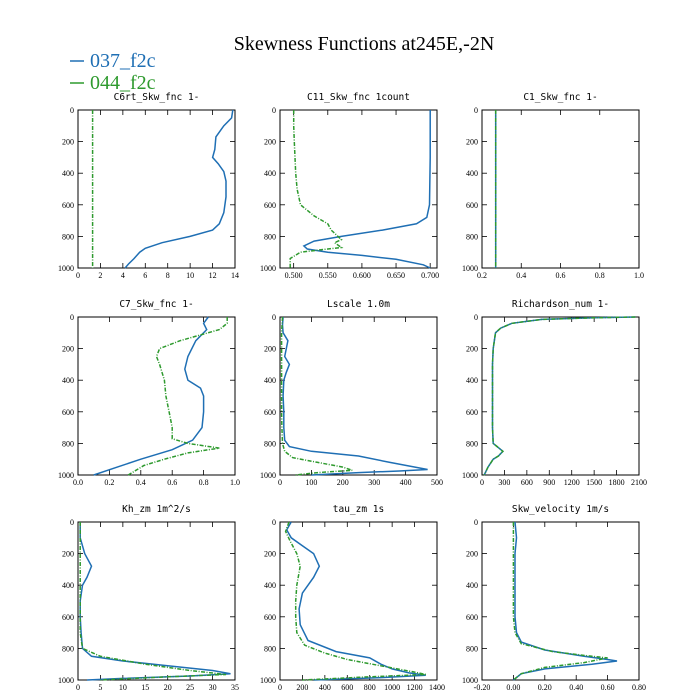 This screenshot has height=700, width=700. What do you see at coordinates (549, 482) in the screenshot?
I see `x-tick-label: 900` at bounding box center [549, 482].